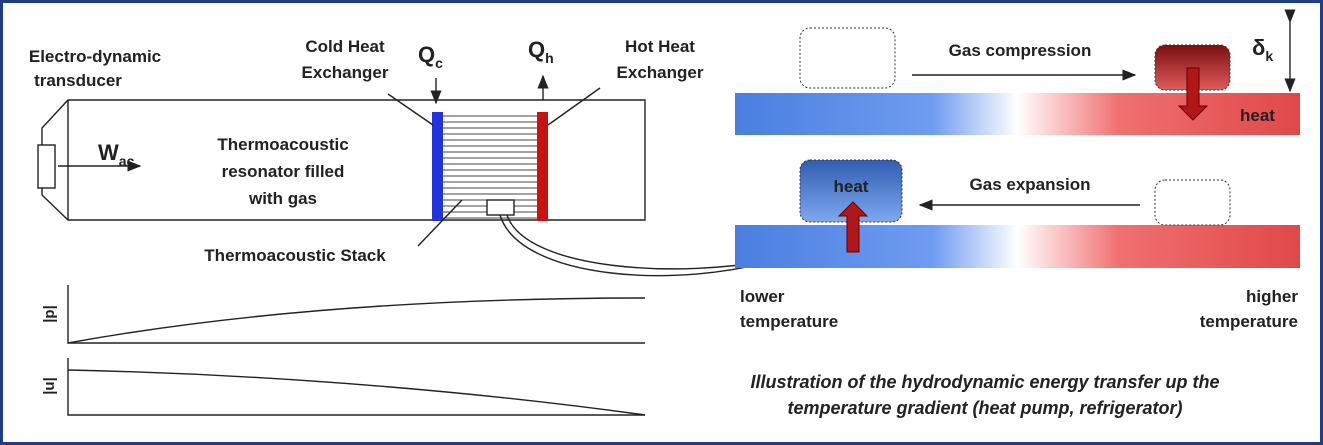  Describe the element at coordinates (762, 296) in the screenshot. I see `lower-temp-label: lower` at that location.